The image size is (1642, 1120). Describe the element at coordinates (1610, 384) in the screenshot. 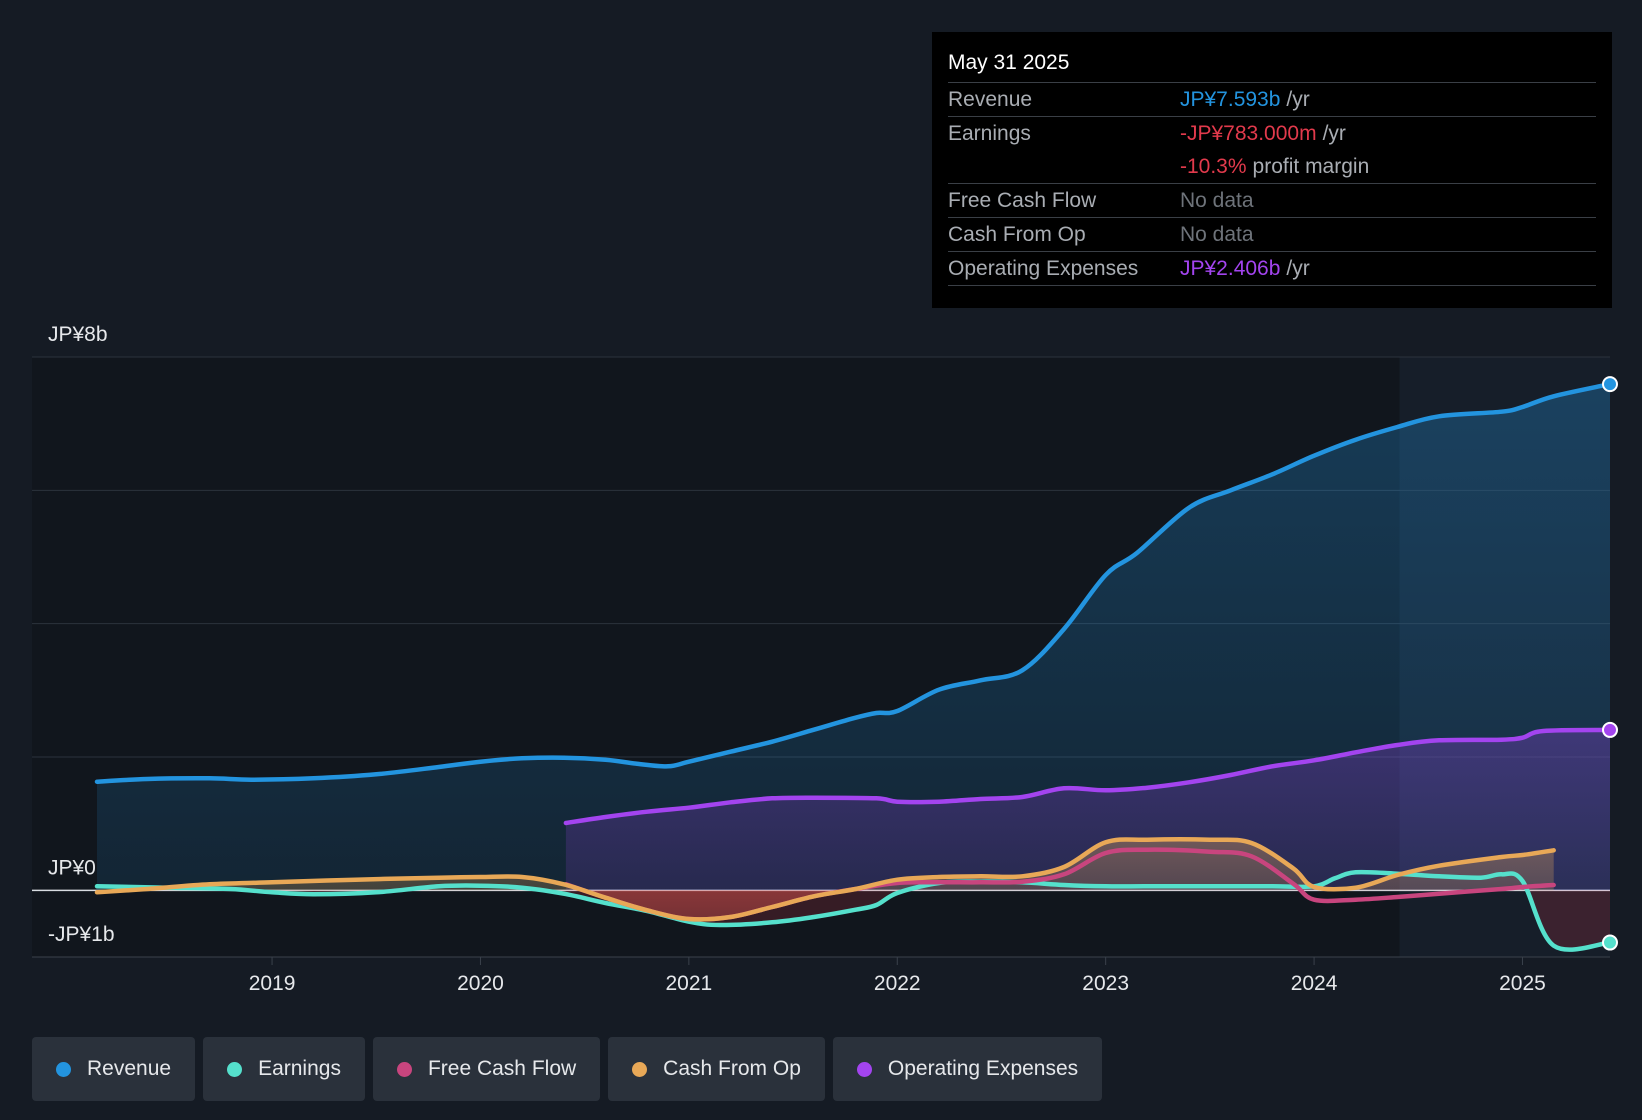

I see `revenue-end-marker` at that location.